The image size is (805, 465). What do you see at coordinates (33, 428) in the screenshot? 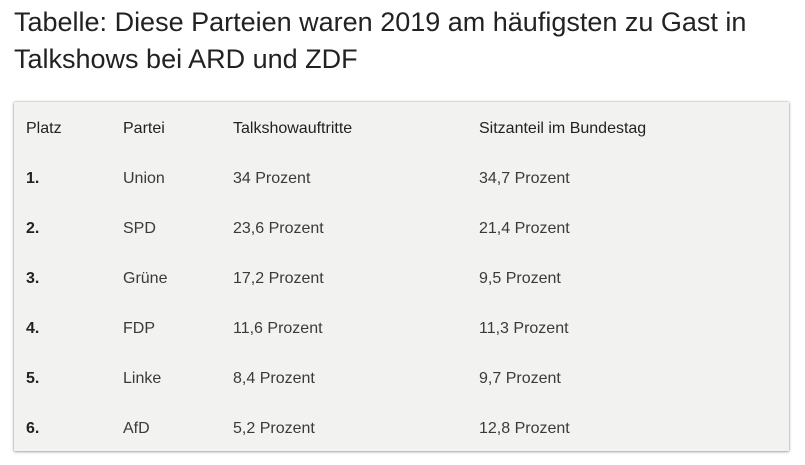
I see `cell-platz: 6.` at bounding box center [33, 428].